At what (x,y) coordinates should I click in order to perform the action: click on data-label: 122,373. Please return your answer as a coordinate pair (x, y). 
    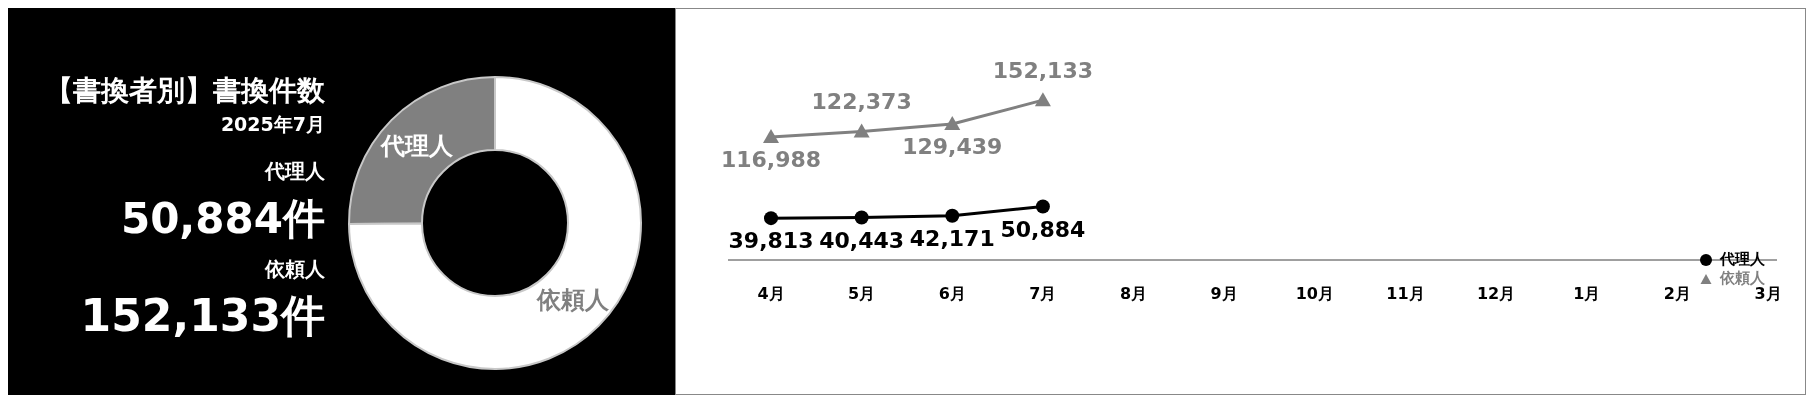
    Looking at the image, I should click on (861, 102).